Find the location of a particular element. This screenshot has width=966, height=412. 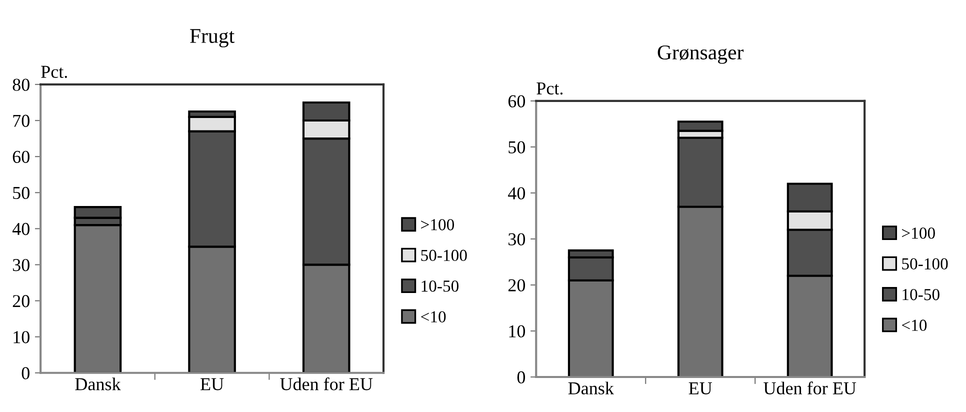

chart-title: Frugt is located at coordinates (212, 38).